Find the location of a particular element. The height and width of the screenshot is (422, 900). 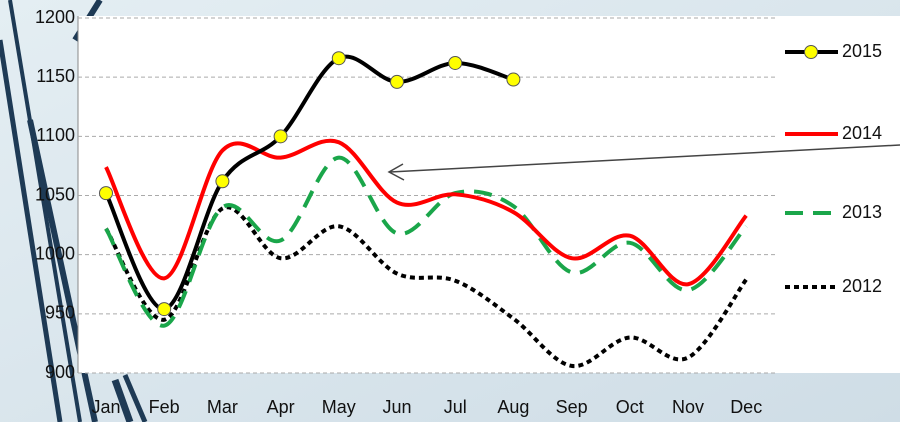

legend-label: 2014 is located at coordinates (862, 133).